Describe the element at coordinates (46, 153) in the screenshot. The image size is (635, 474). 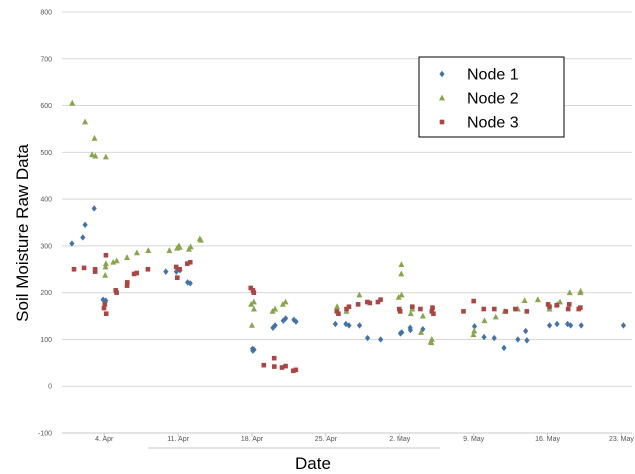
I see `y-tick-label: 500` at that location.